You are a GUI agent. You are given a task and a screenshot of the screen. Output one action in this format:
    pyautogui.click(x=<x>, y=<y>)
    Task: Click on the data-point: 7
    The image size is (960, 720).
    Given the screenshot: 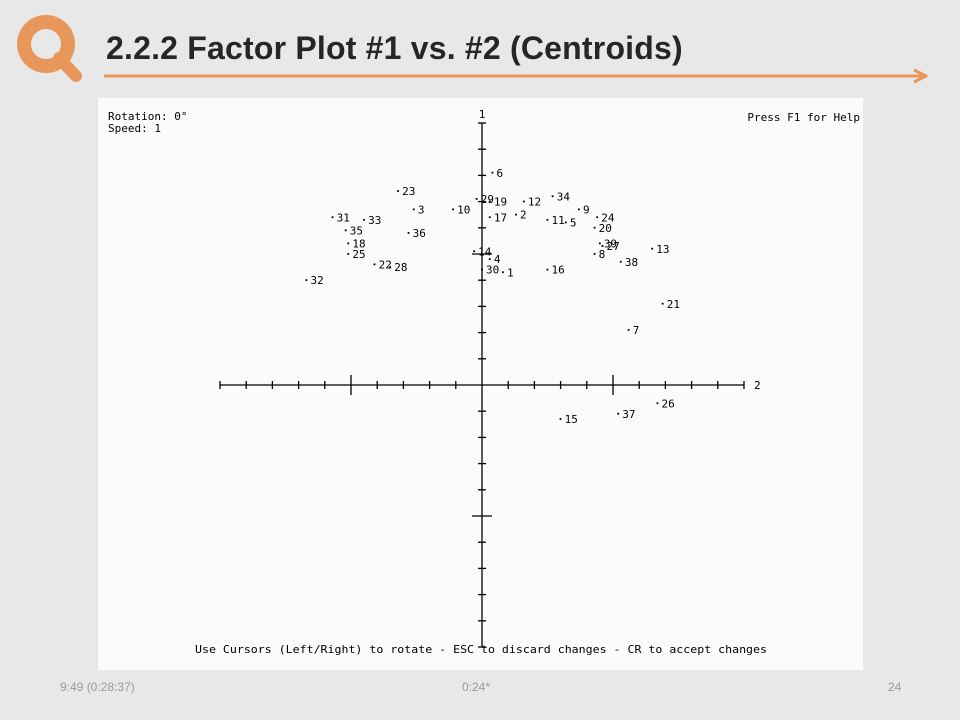 What is the action you would take?
    pyautogui.click(x=633, y=330)
    